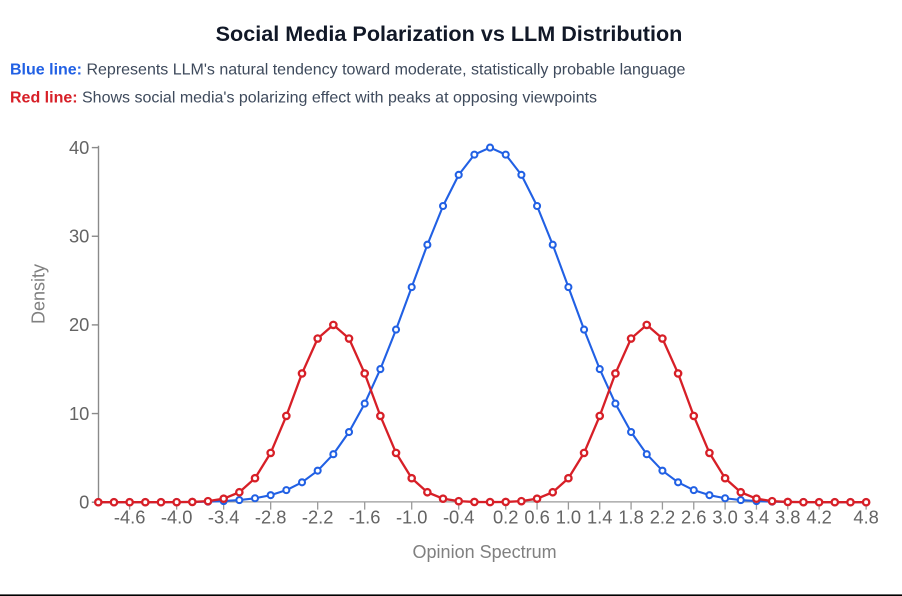 Image resolution: width=902 pixels, height=596 pixels. What do you see at coordinates (79, 236) in the screenshot?
I see `svg-text: 30` at bounding box center [79, 236].